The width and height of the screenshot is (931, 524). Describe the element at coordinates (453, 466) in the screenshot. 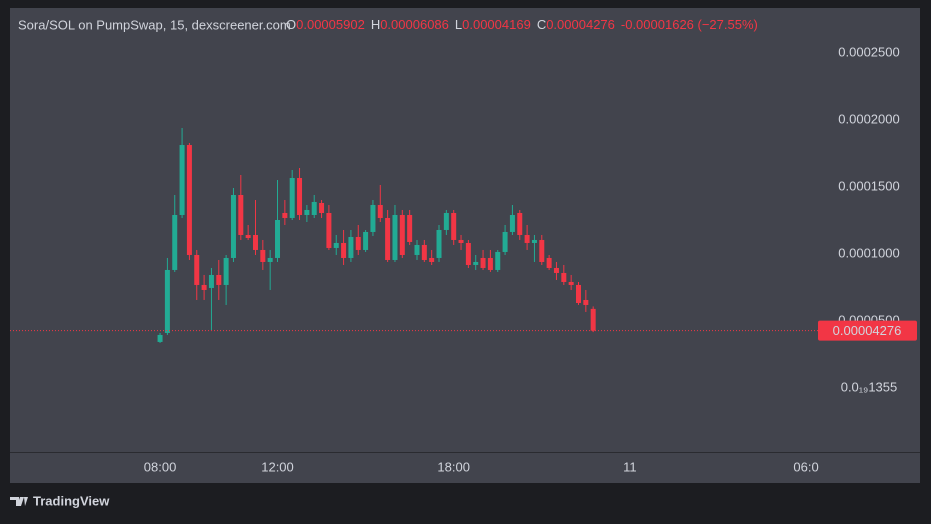

I see `x-tick-label: 18:00` at that location.